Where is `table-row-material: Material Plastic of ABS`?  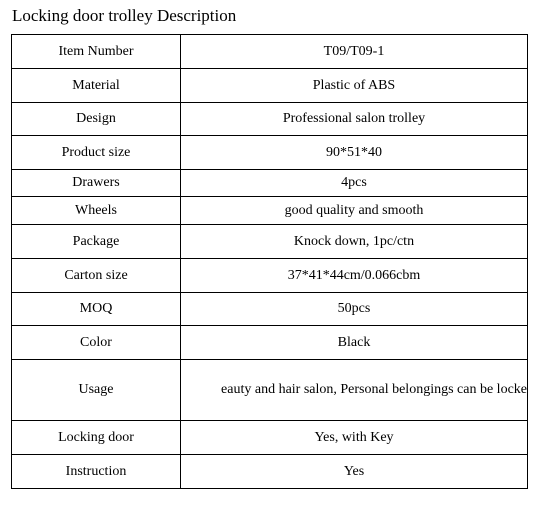
table-row-material: Material Plastic of ABS is located at coordinates (269, 85).